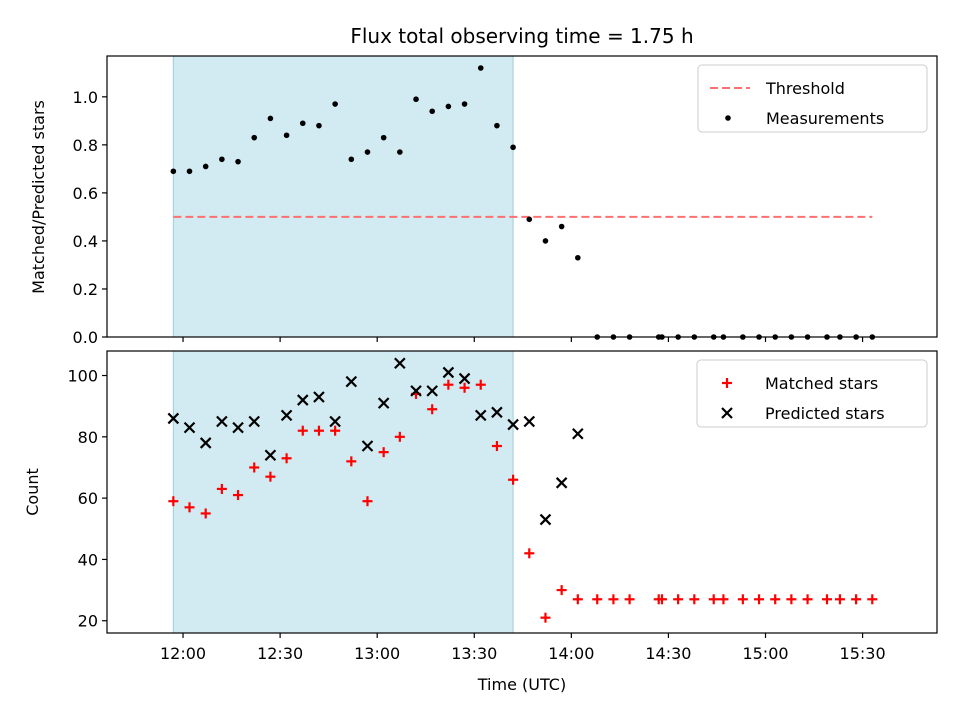 This screenshot has height=720, width=960. I want to click on top-y-tick-label: 0.0, so click(85, 337).